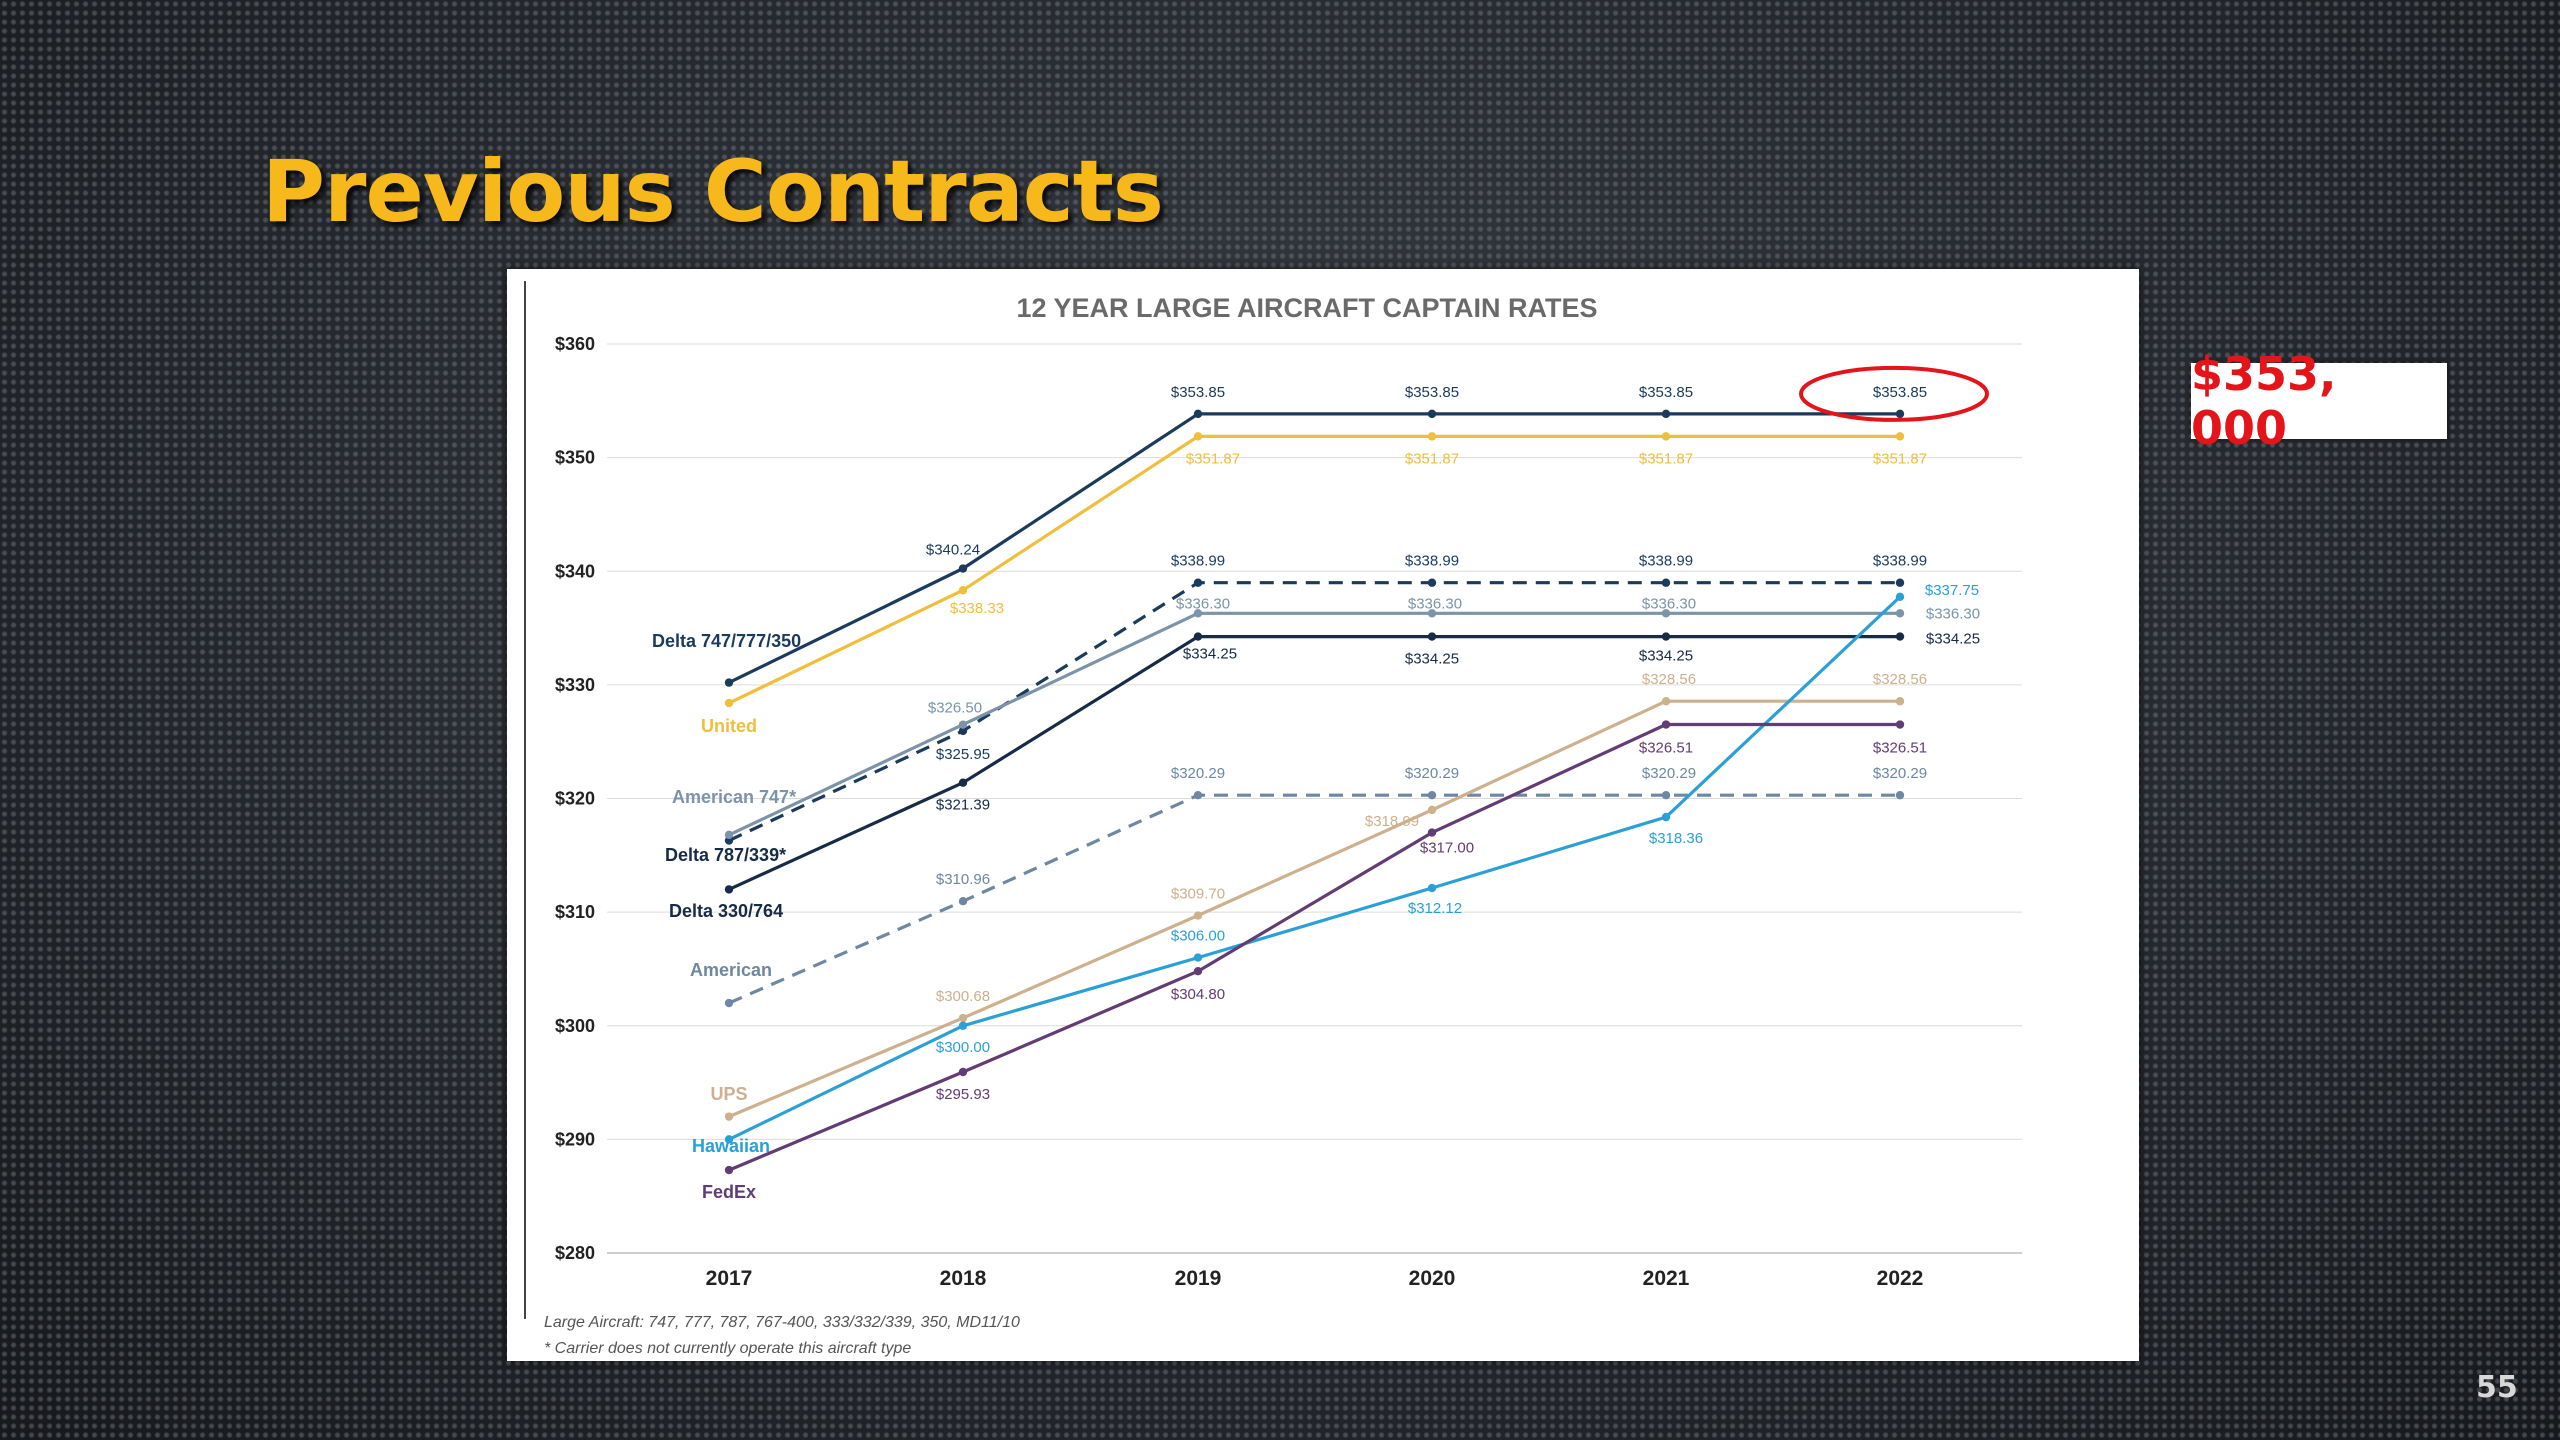 Image resolution: width=2560 pixels, height=1440 pixels. Describe the element at coordinates (729, 1192) in the screenshot. I see `series-name-fedex: FedEx` at that location.